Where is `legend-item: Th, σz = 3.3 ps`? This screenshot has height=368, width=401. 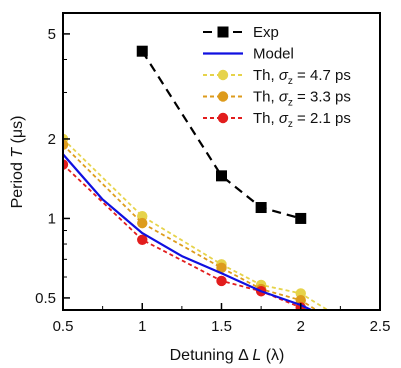 legend-item: Th, σz = 3.3 ps is located at coordinates (277, 99).